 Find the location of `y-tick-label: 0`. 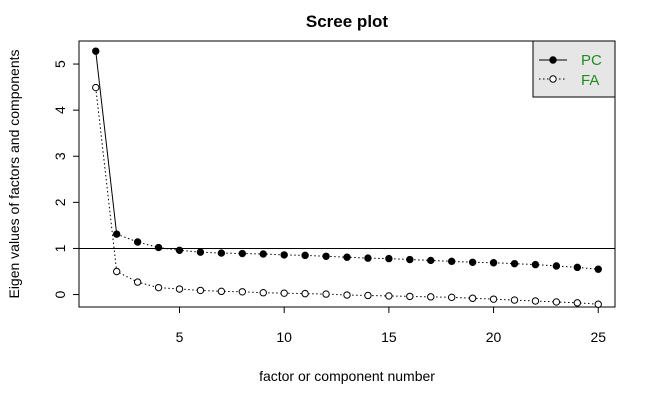

y-tick-label: 0 is located at coordinates (60, 294).